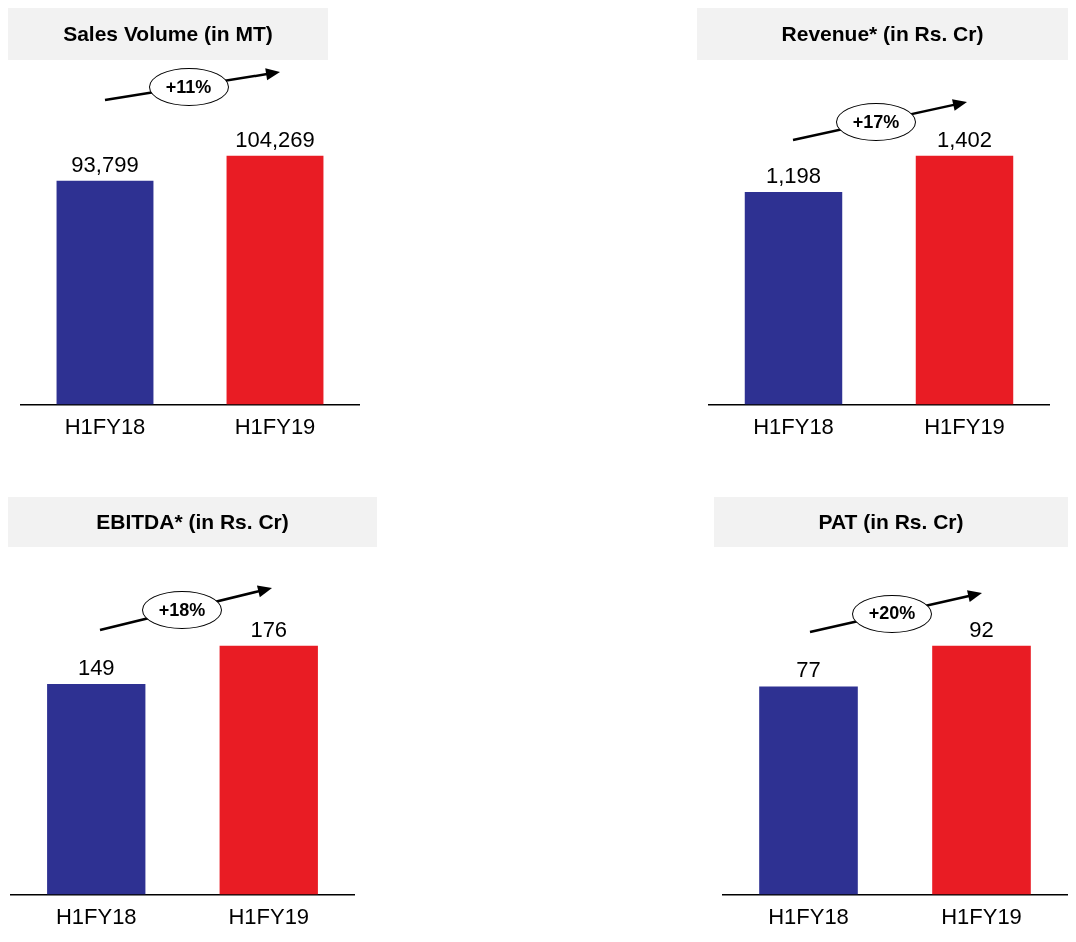  Describe the element at coordinates (793, 176) in the screenshot. I see `data-label: 1,198` at that location.